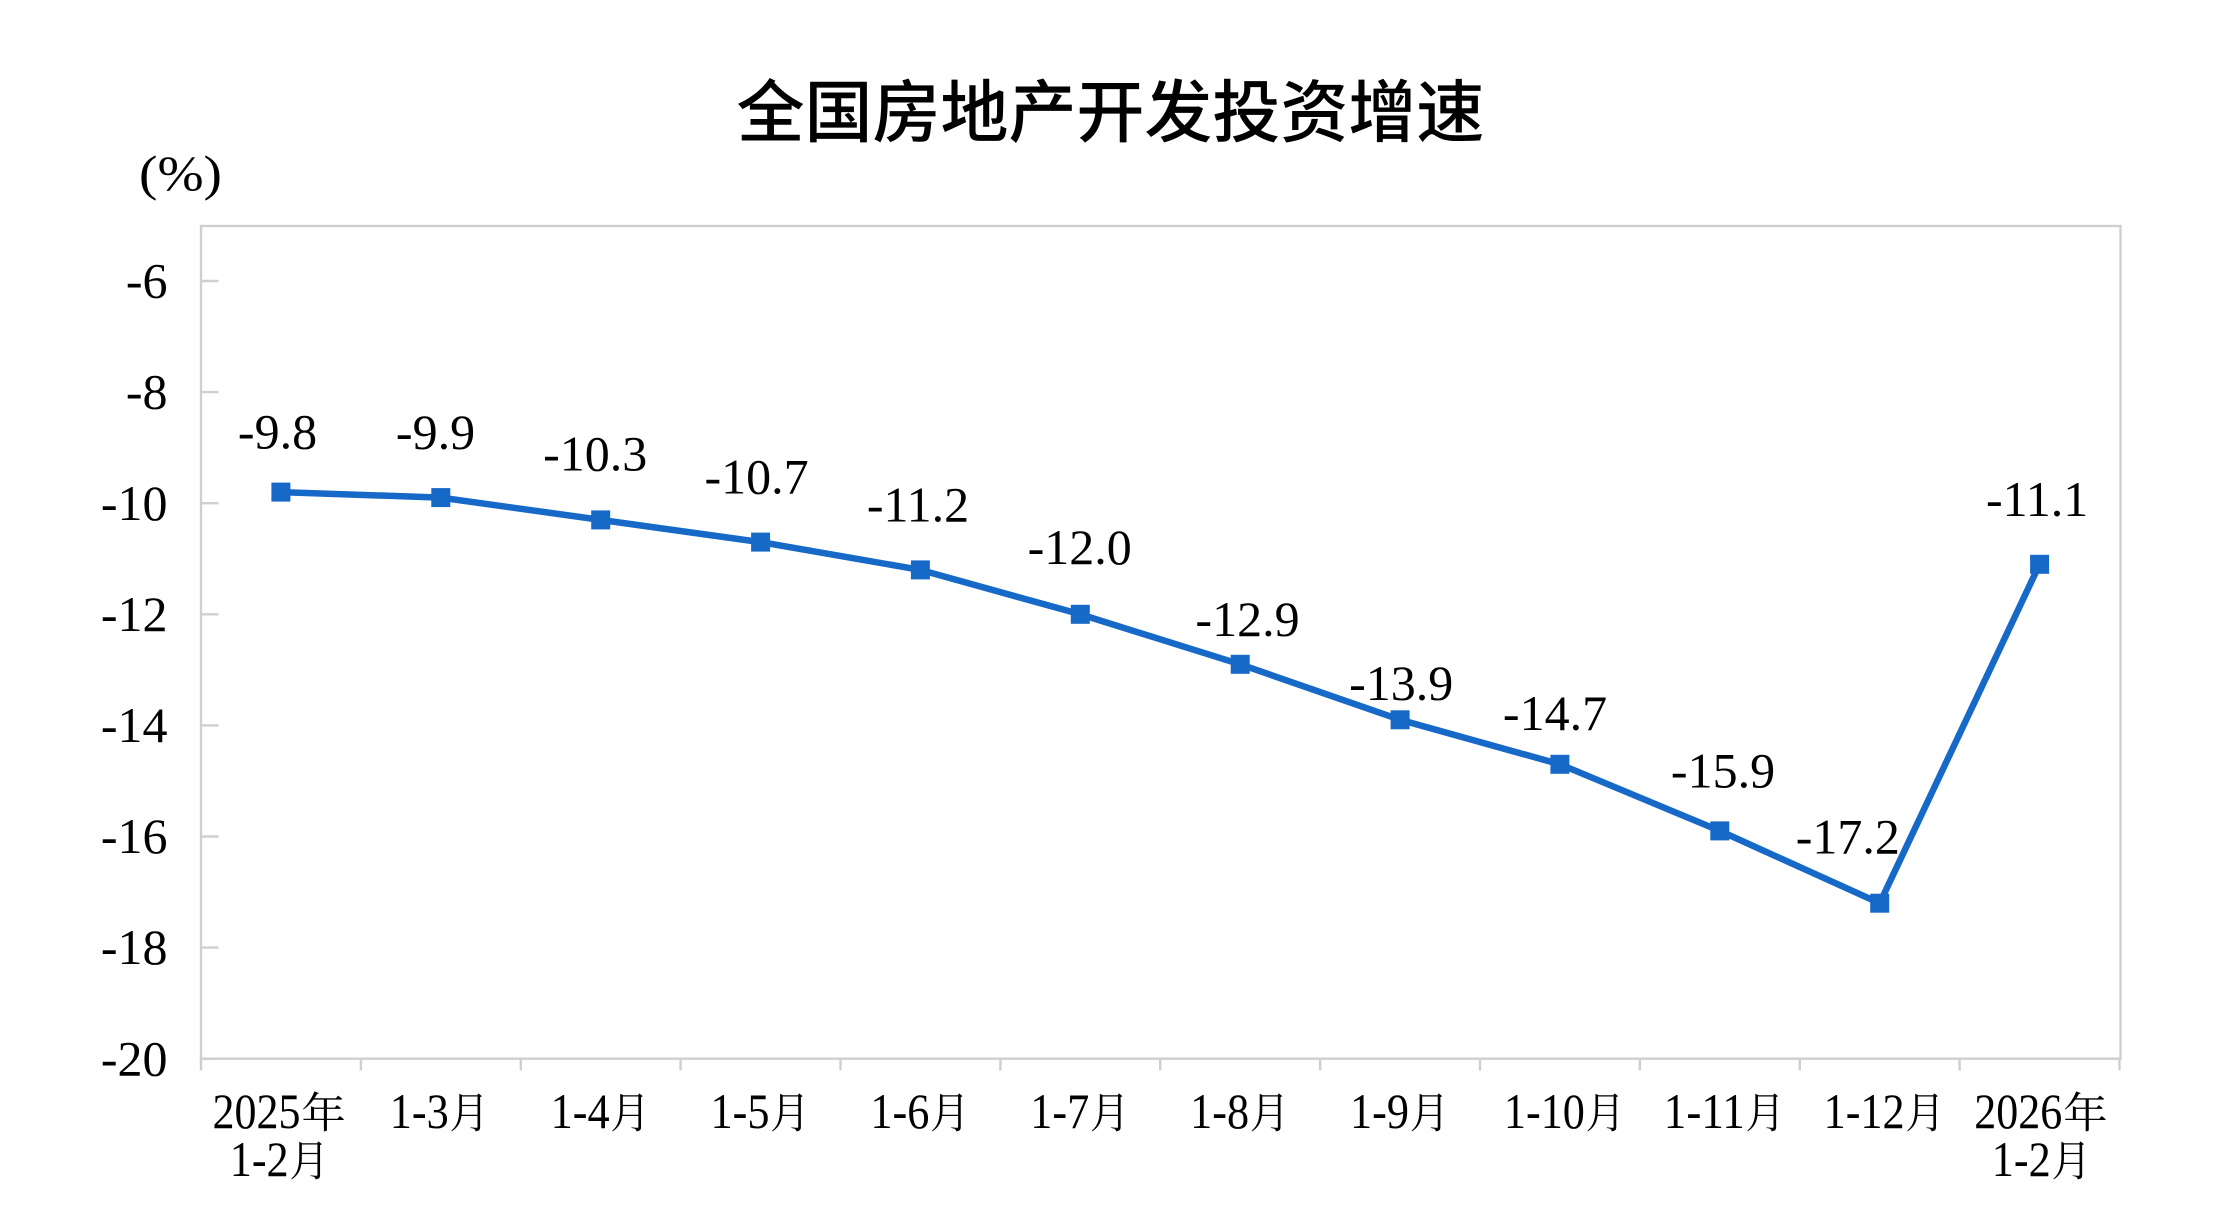 The height and width of the screenshot is (1217, 2216). What do you see at coordinates (134, 725) in the screenshot?
I see `svg-text: -14` at bounding box center [134, 725].